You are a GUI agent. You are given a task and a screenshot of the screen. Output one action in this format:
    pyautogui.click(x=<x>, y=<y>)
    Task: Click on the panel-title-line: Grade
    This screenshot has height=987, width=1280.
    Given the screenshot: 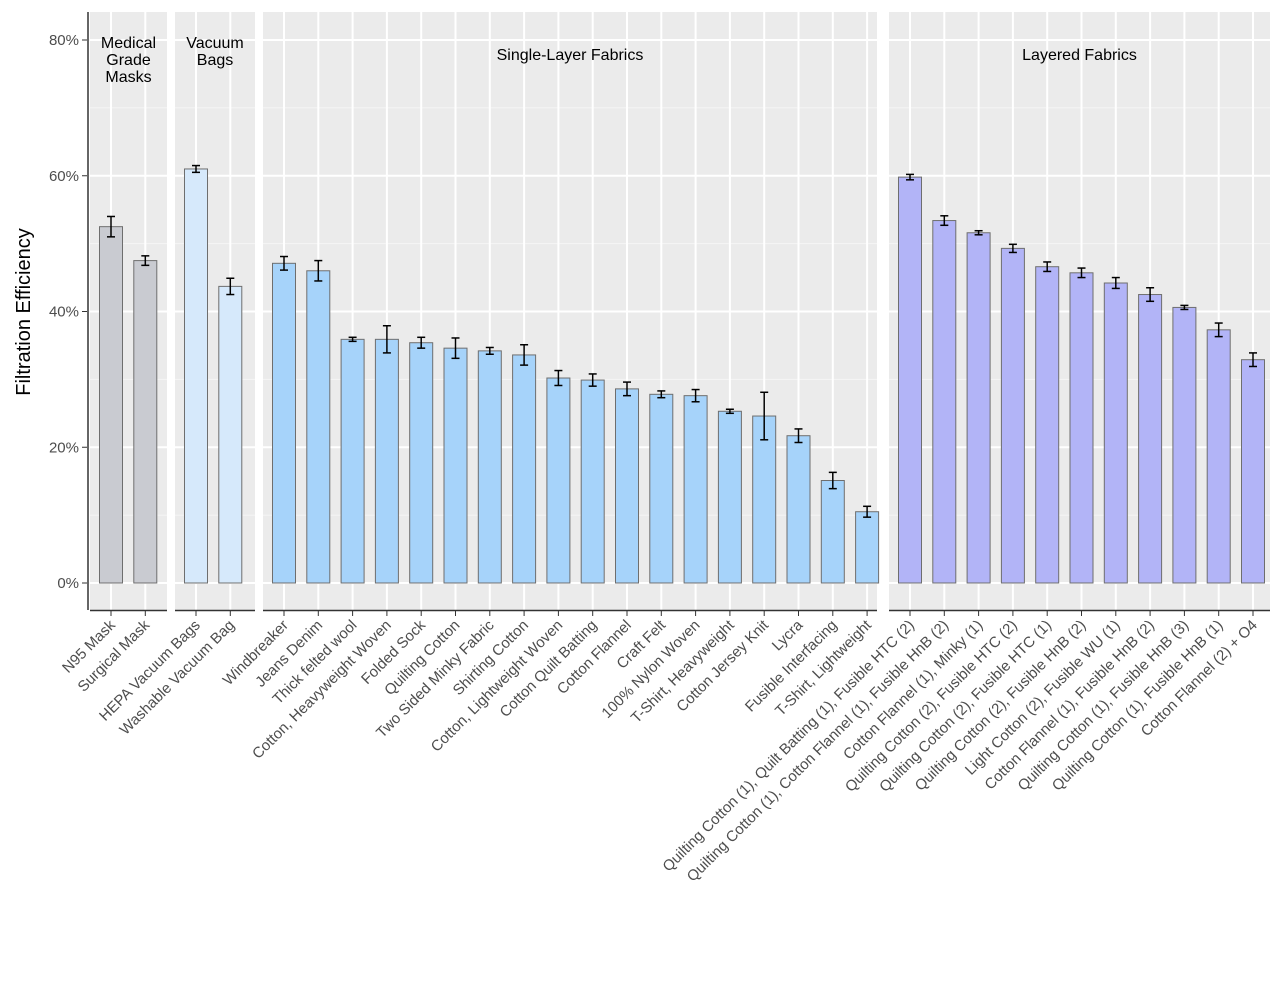 What is the action you would take?
    pyautogui.click(x=128, y=60)
    